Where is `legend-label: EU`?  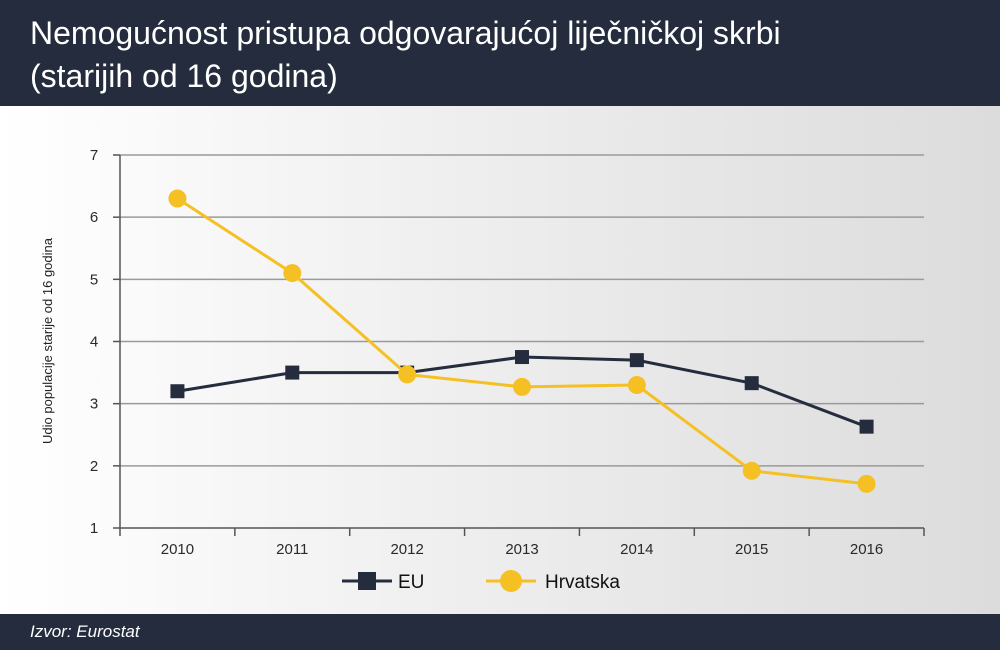
legend-label: EU is located at coordinates (411, 582).